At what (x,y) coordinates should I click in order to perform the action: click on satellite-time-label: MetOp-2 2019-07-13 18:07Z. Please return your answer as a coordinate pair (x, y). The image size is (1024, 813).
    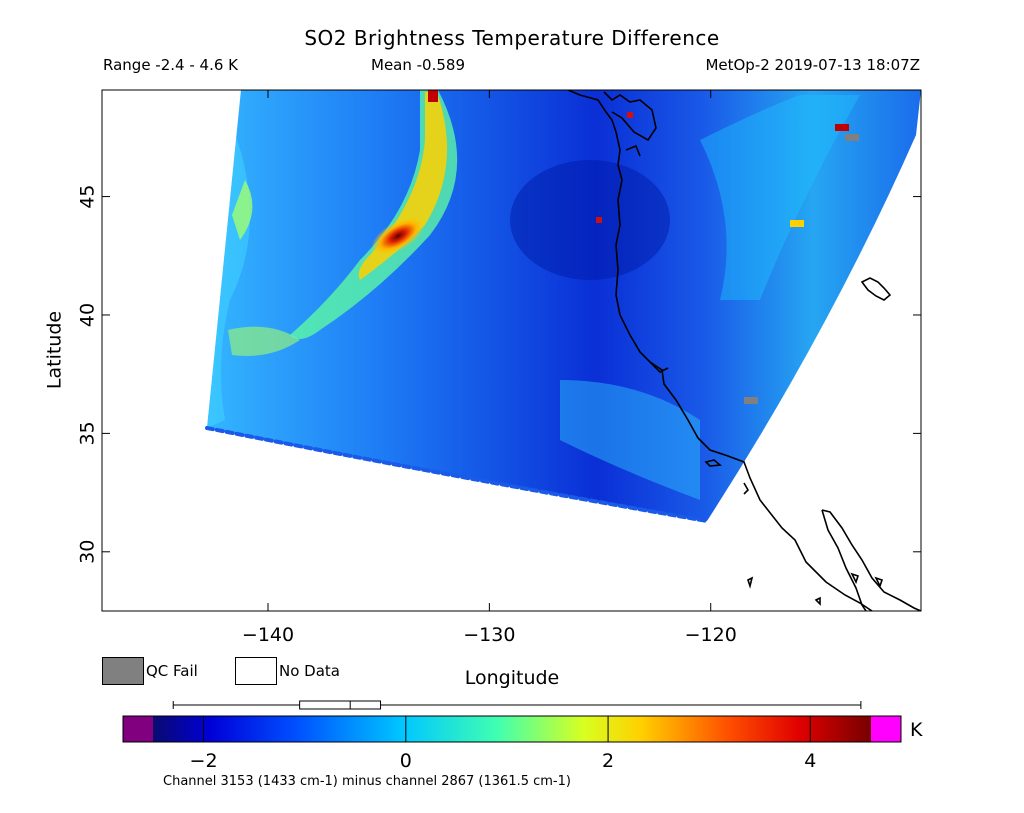
    Looking at the image, I should click on (812, 65).